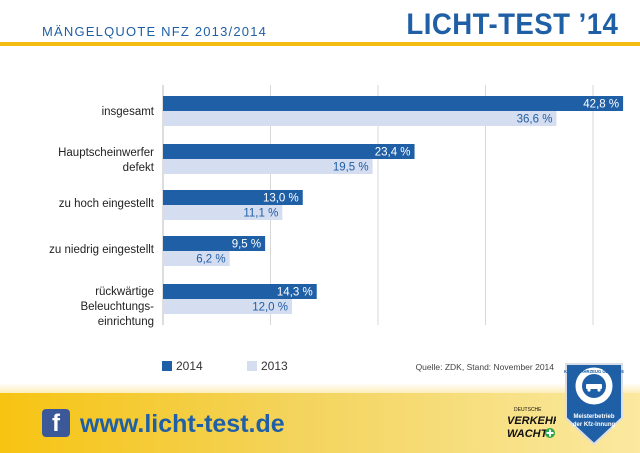  I want to click on category-label-line: insgesamt, so click(127, 112).